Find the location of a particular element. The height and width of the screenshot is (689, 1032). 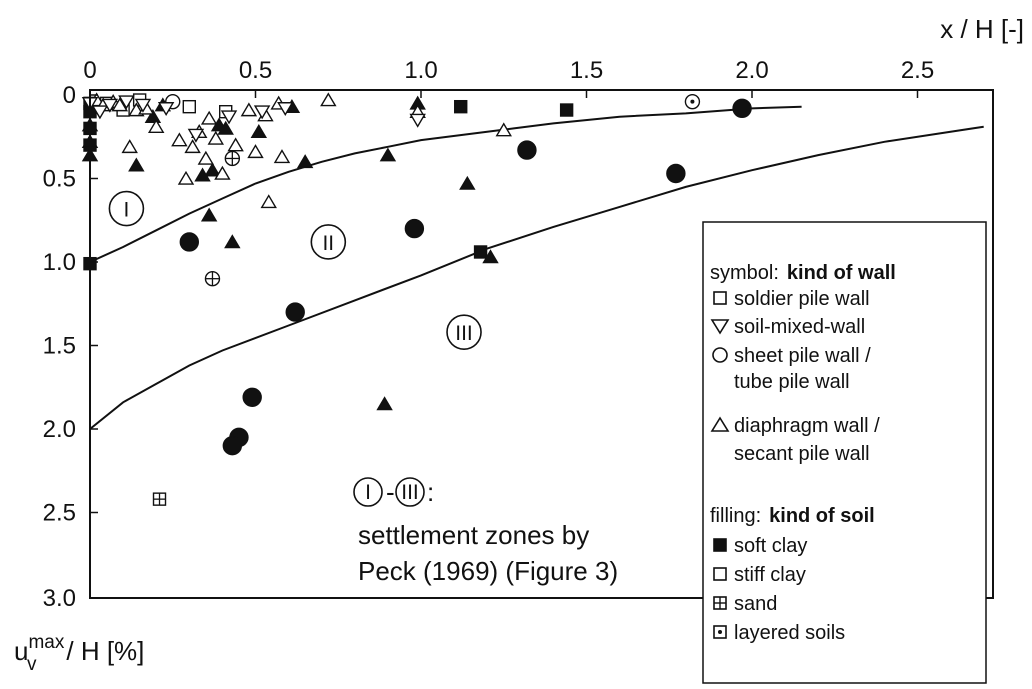

x-axis-ticks: 0 0.5 1.0 1.5 2.0 2.5 is located at coordinates (508, 77).